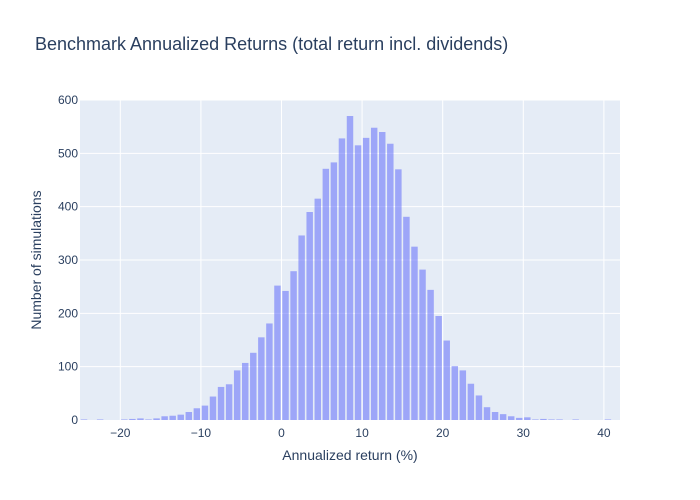  Describe the element at coordinates (604, 433) in the screenshot. I see `x-tick-label: 40` at that location.